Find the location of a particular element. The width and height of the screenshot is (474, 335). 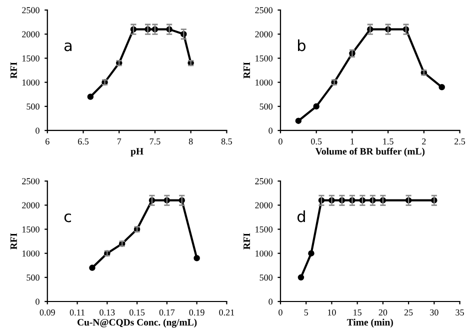

x-tick-label: 5 is located at coordinates (306, 312).